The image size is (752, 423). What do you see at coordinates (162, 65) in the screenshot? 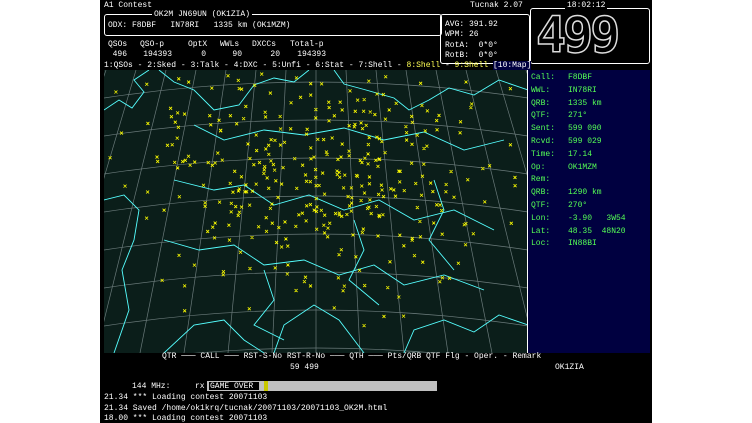
I see `tab: 2:Sked` at bounding box center [162, 65].